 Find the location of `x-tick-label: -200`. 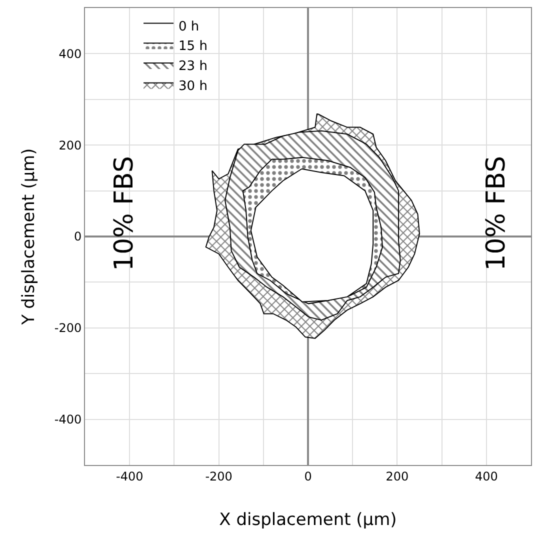

x-tick-label: -200 is located at coordinates (218, 476).